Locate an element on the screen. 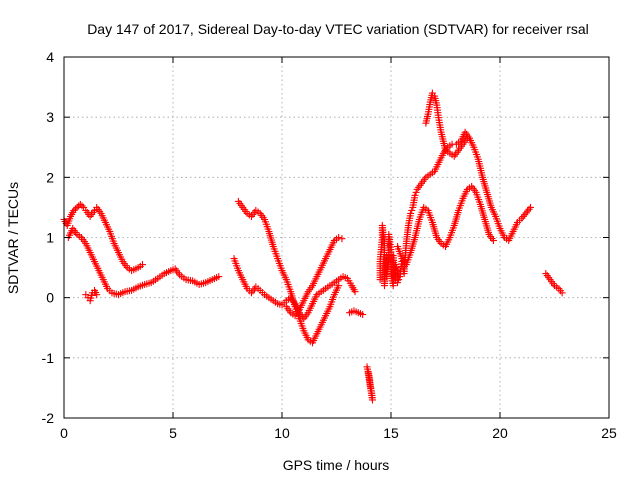  y-tick-label: 4 is located at coordinates (50, 57).